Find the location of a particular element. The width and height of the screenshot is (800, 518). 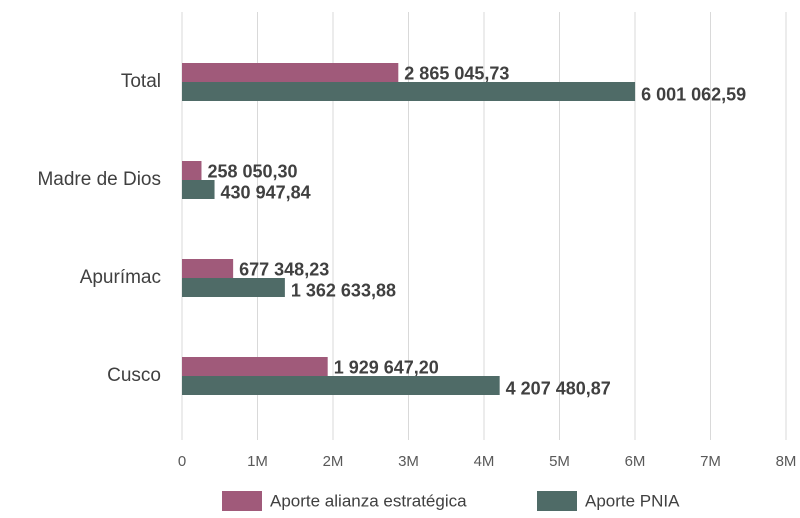

value-label: 2 865 045,73 is located at coordinates (456, 73).